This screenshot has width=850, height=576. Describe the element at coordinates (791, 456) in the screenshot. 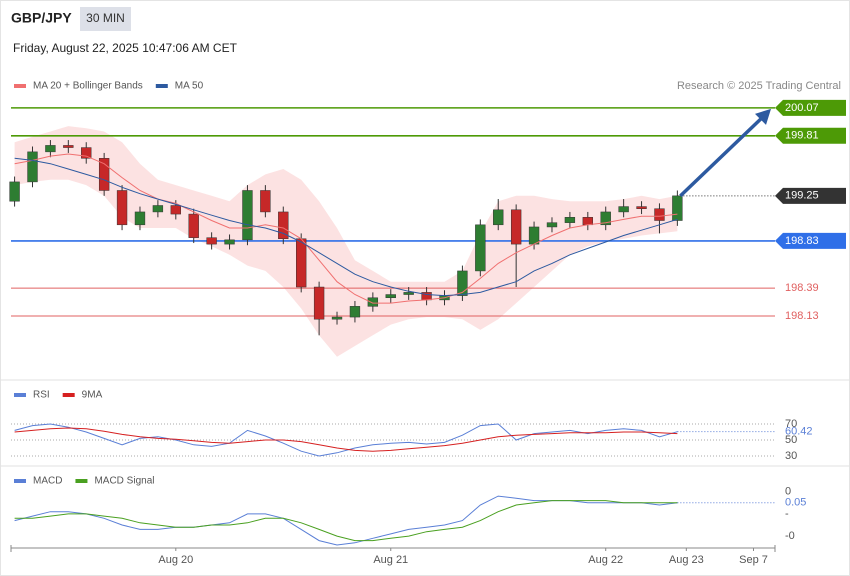

I see `y-tick-label: 30` at that location.